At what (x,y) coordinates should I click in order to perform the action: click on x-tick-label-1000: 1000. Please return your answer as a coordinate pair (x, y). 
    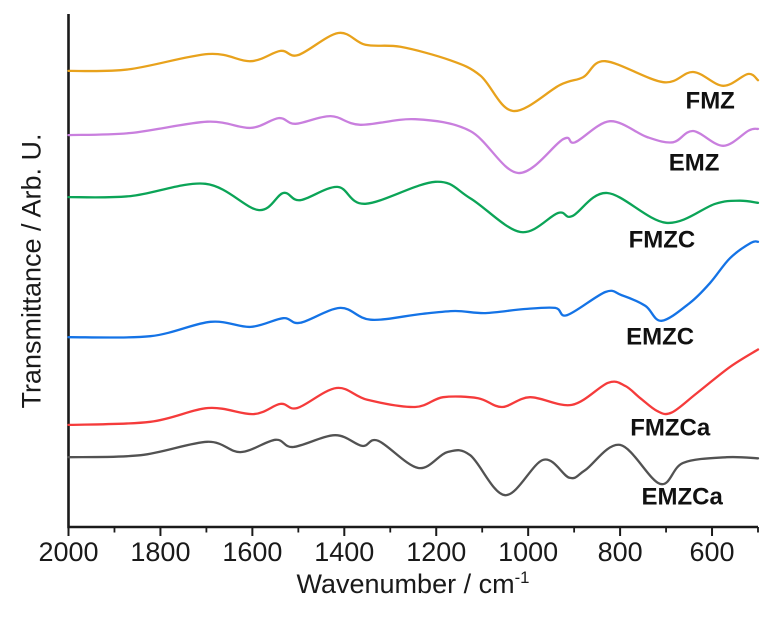
    Looking at the image, I should click on (528, 552).